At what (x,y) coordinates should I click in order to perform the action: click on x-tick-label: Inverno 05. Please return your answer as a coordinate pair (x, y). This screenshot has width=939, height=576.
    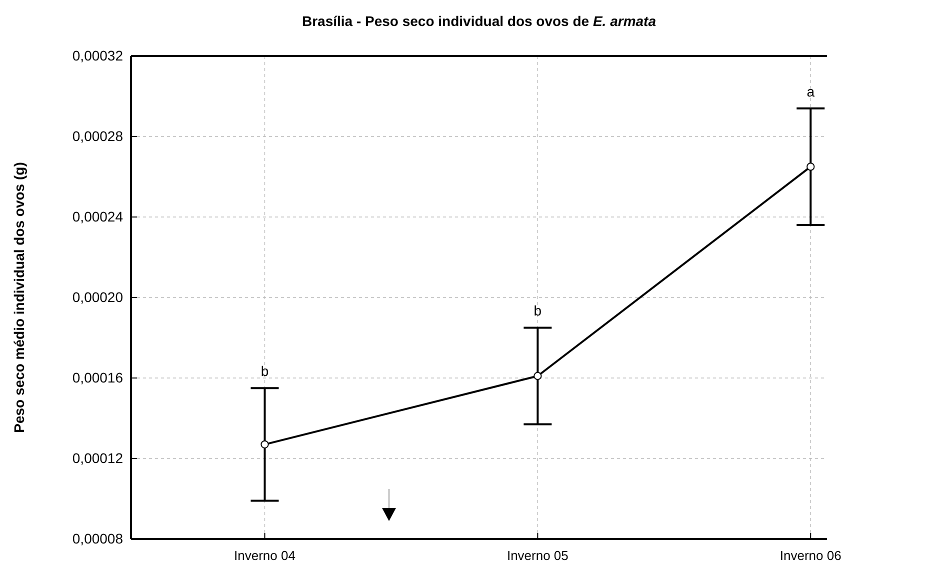
    Looking at the image, I should click on (537, 556).